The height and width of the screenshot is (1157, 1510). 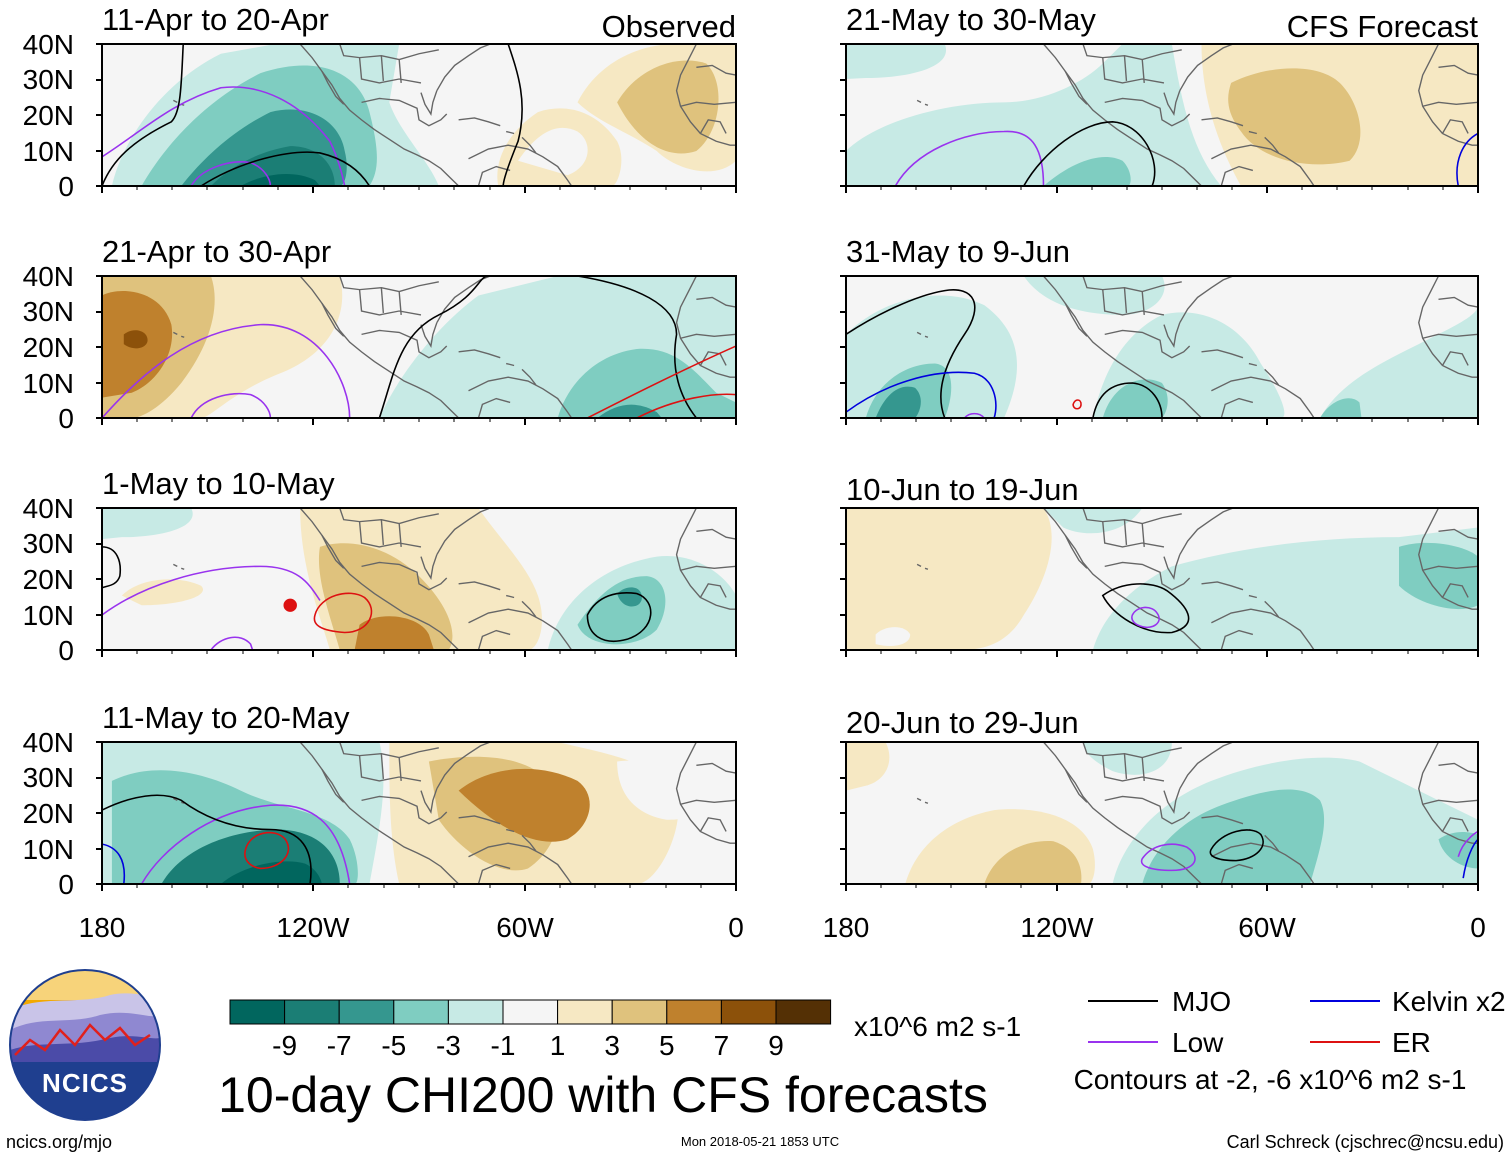 I want to click on panel-title-l1: 11-Apr to 20-Apr, so click(x=215, y=19).